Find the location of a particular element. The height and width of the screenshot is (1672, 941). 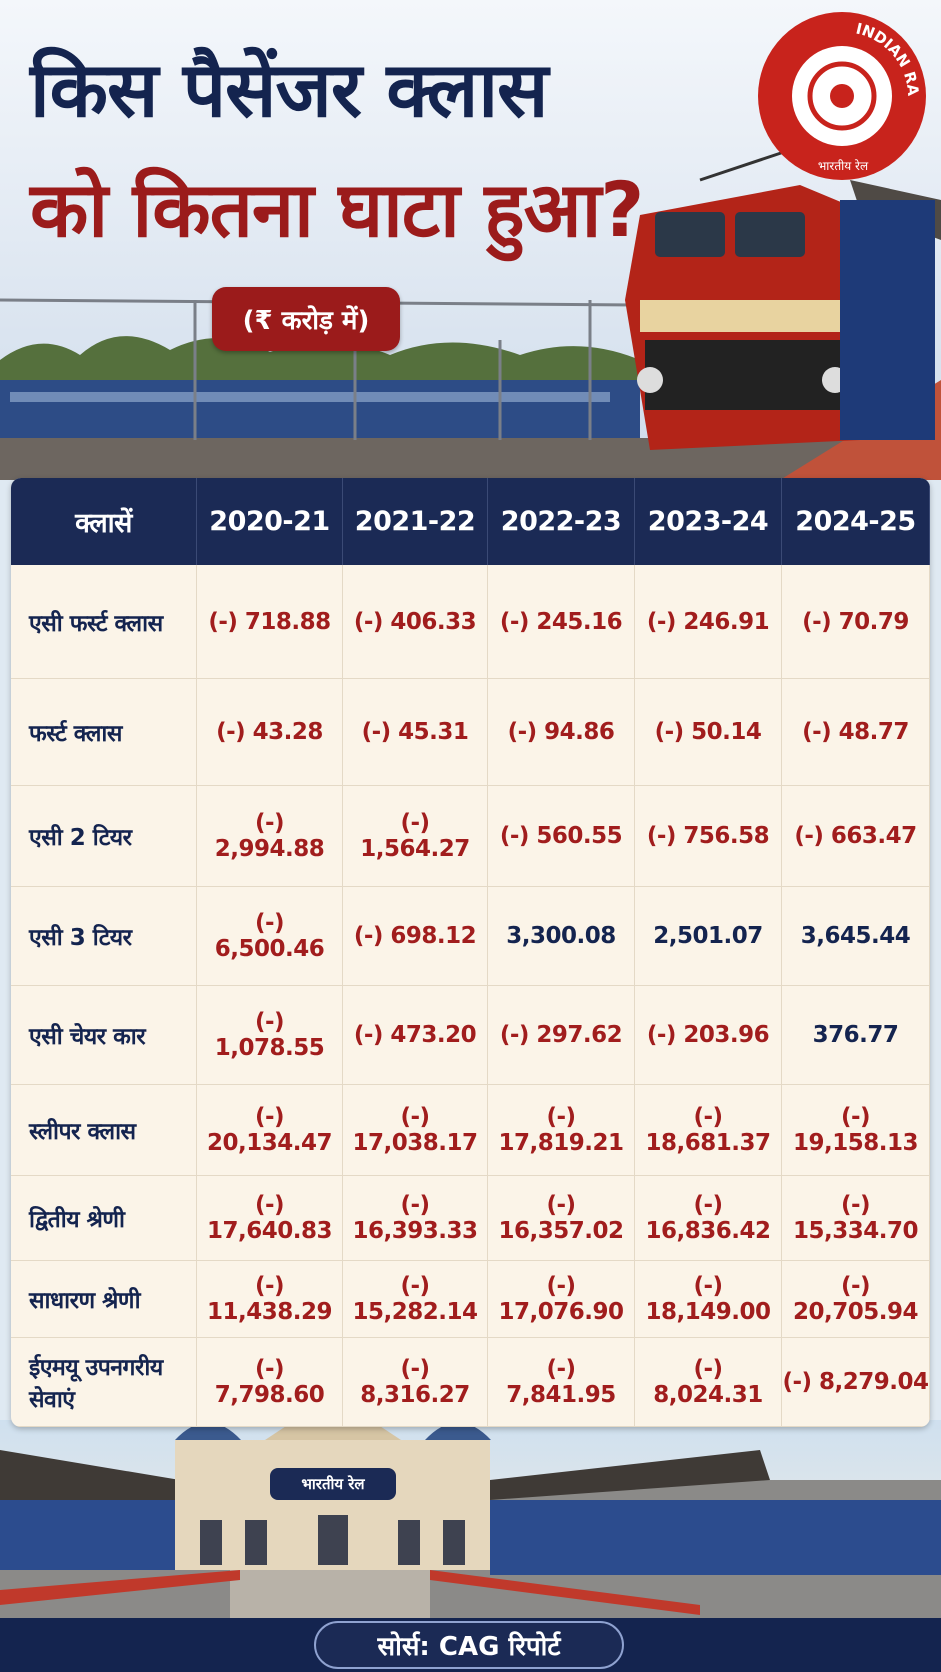

cell-value: (-) 560.55 is located at coordinates (561, 836).